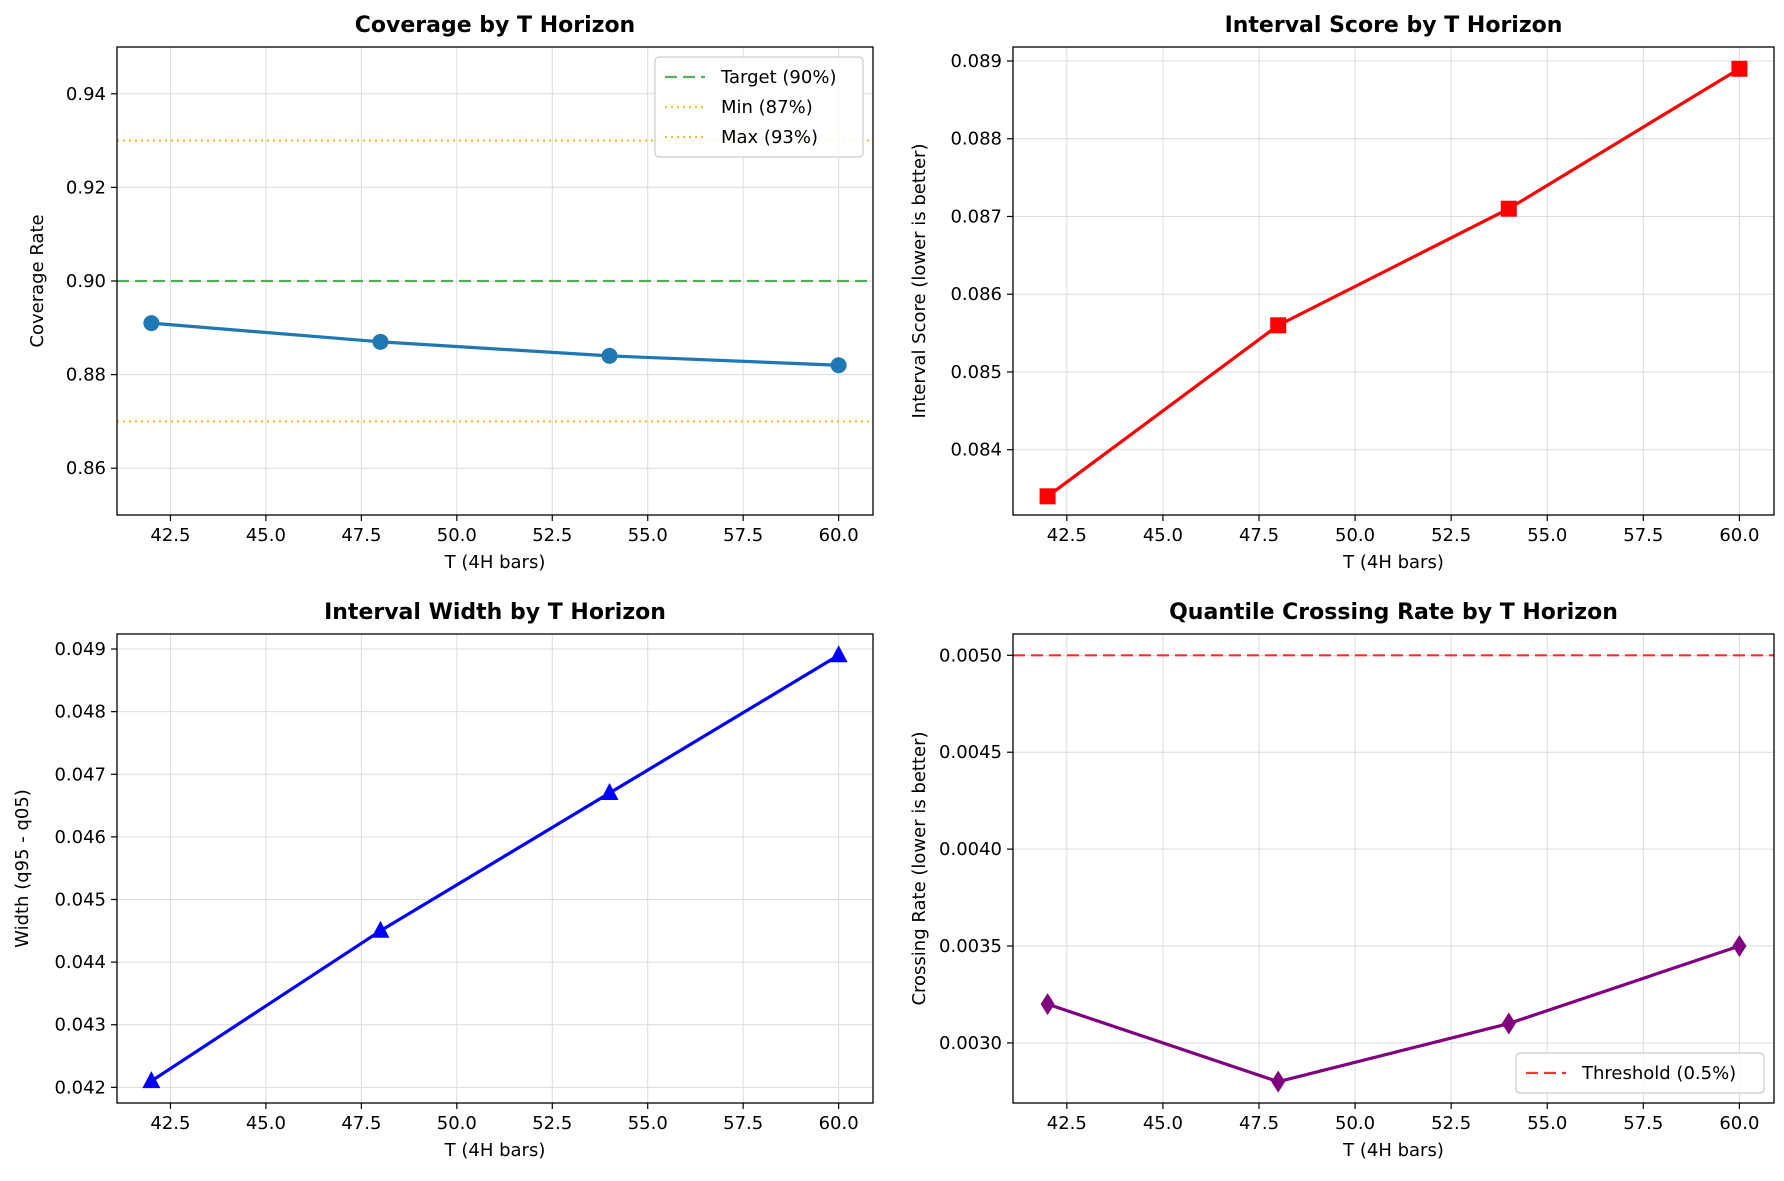 The height and width of the screenshot is (1181, 1784). I want to click on y-tick-label: 0.92, so click(86, 187).